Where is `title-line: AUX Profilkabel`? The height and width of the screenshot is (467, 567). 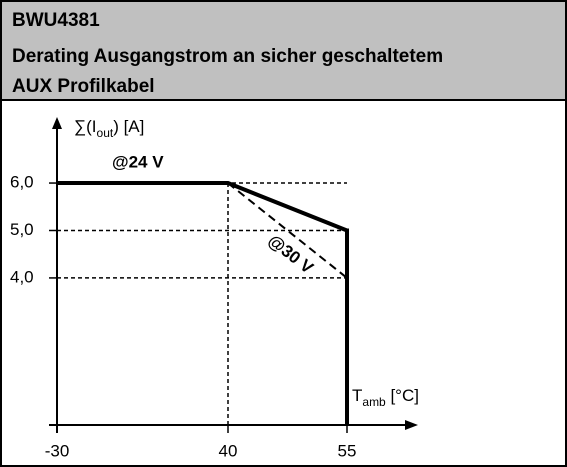 title-line: AUX Profilkabel is located at coordinates (83, 86).